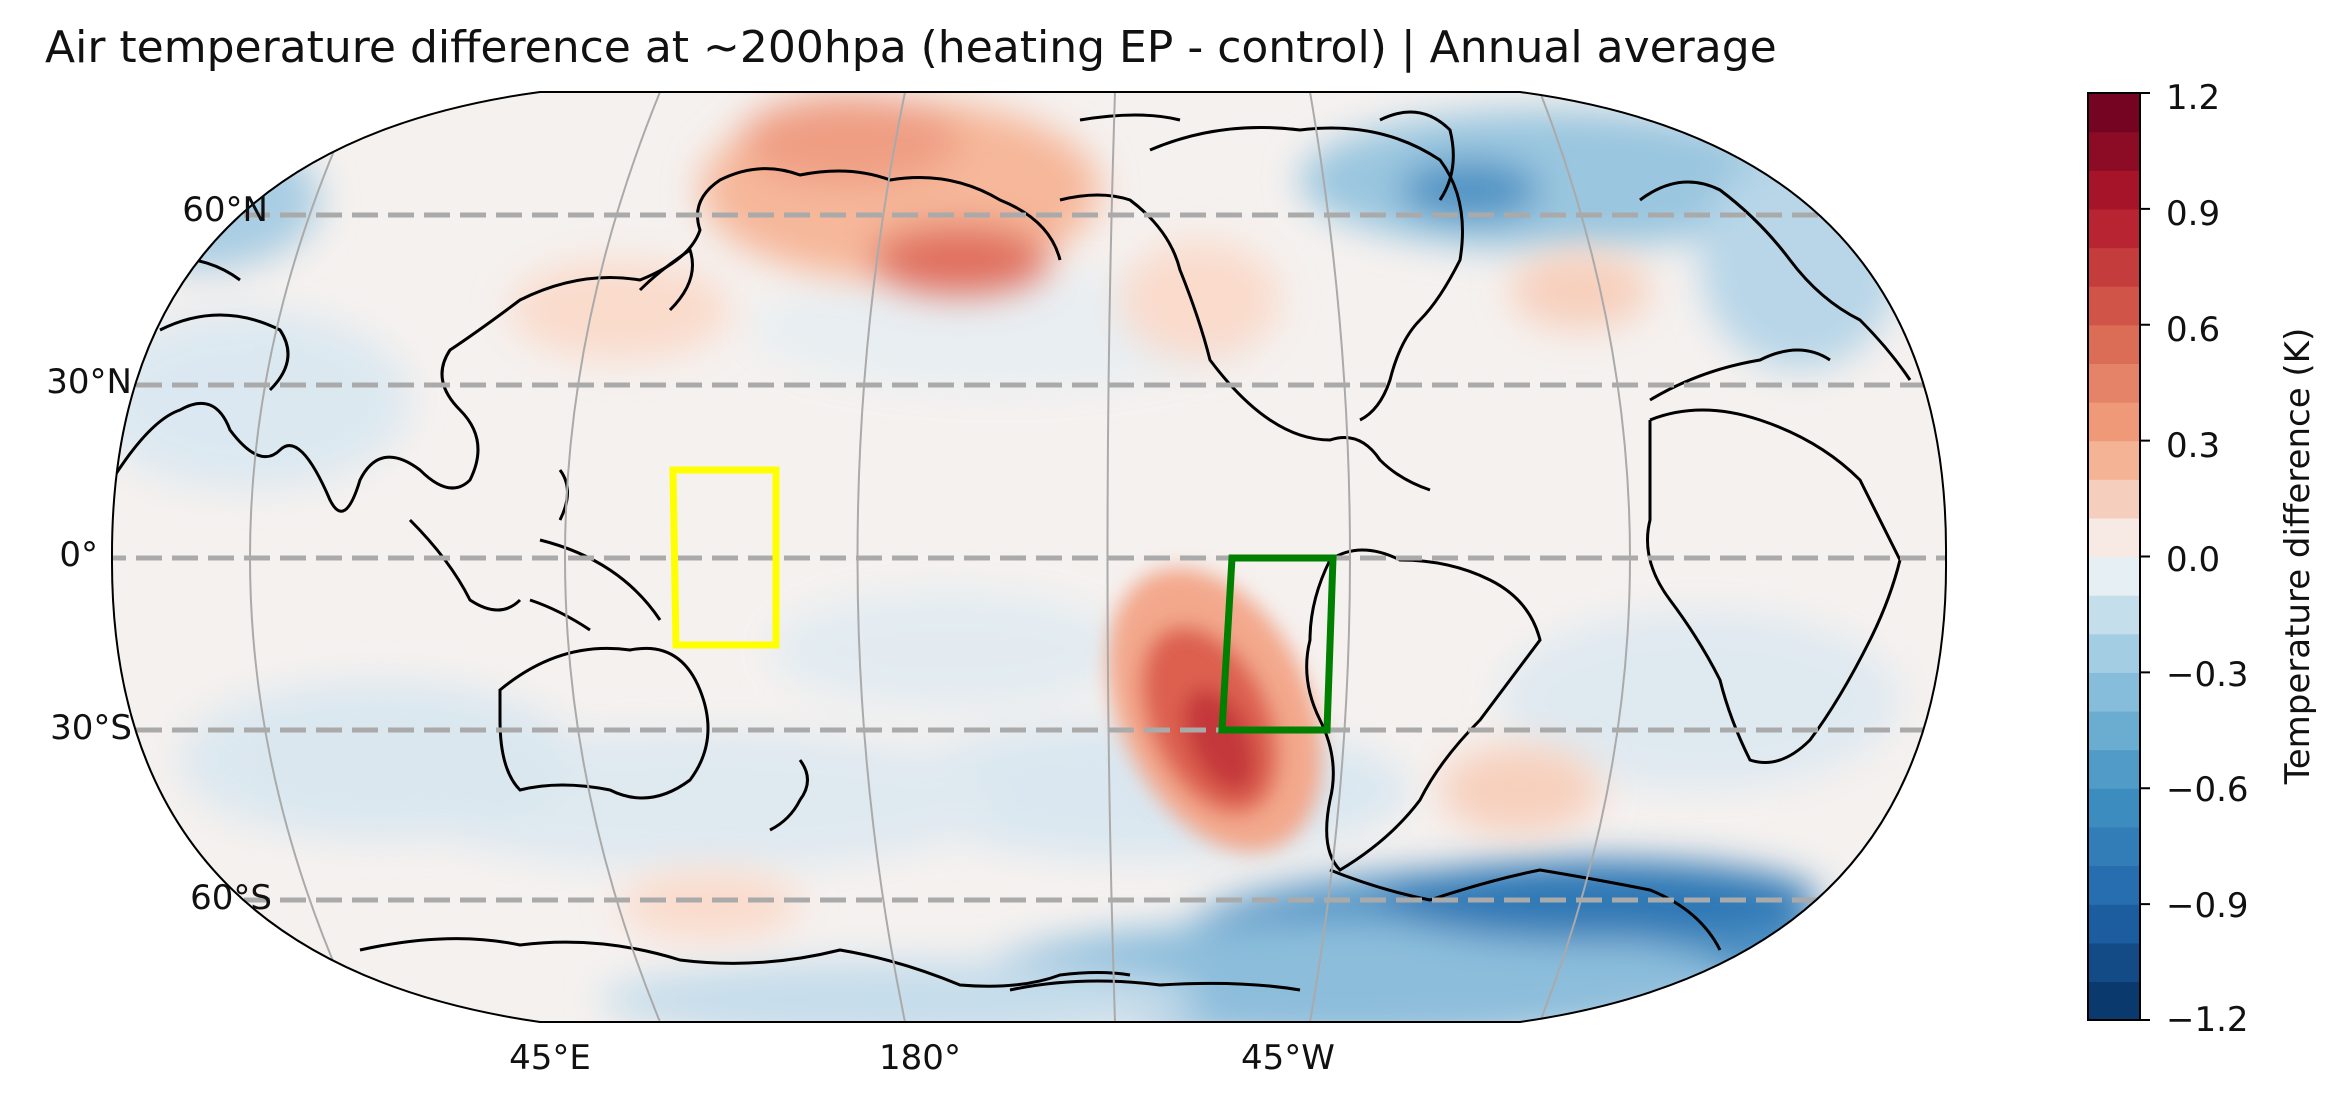 The image size is (2349, 1113). Describe the element at coordinates (2207, 790) in the screenshot. I see `colorbar-tick: −0.6` at that location.